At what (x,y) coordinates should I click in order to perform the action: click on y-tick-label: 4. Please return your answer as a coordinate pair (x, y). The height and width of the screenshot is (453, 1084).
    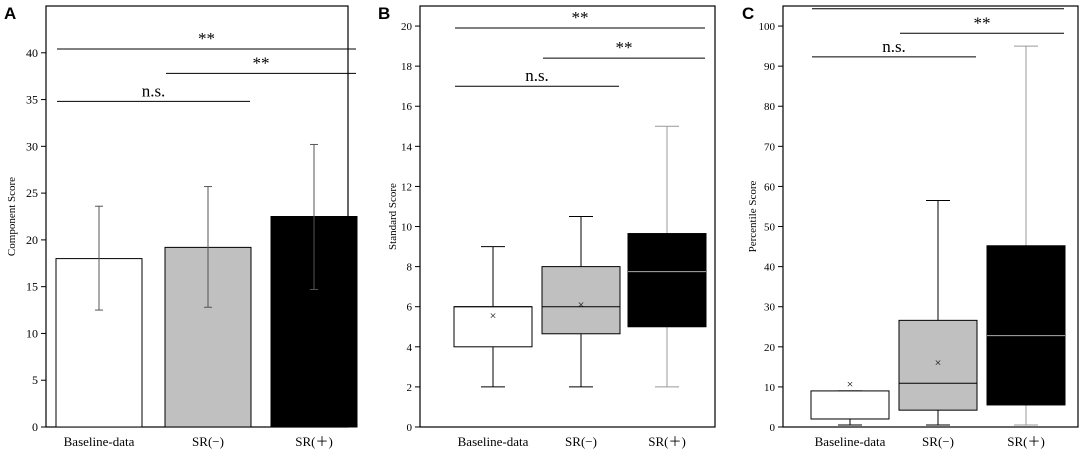
    Looking at the image, I should click on (410, 348).